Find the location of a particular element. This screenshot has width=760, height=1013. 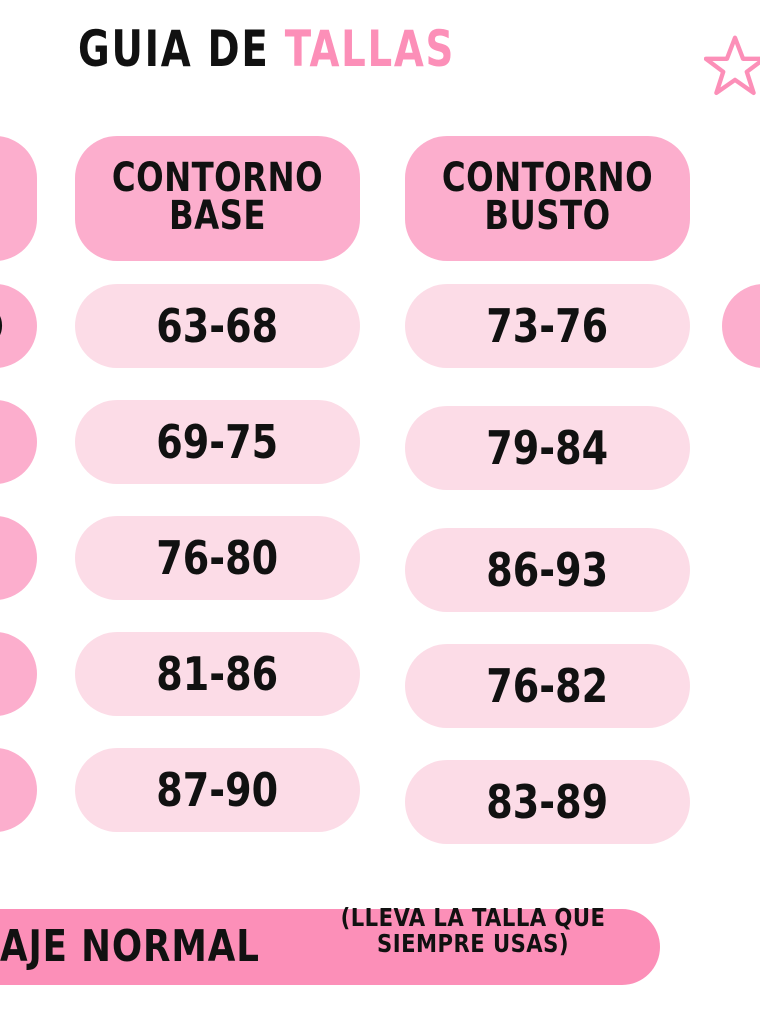

table-row: 87-90 83-89 is located at coordinates (380, 790).